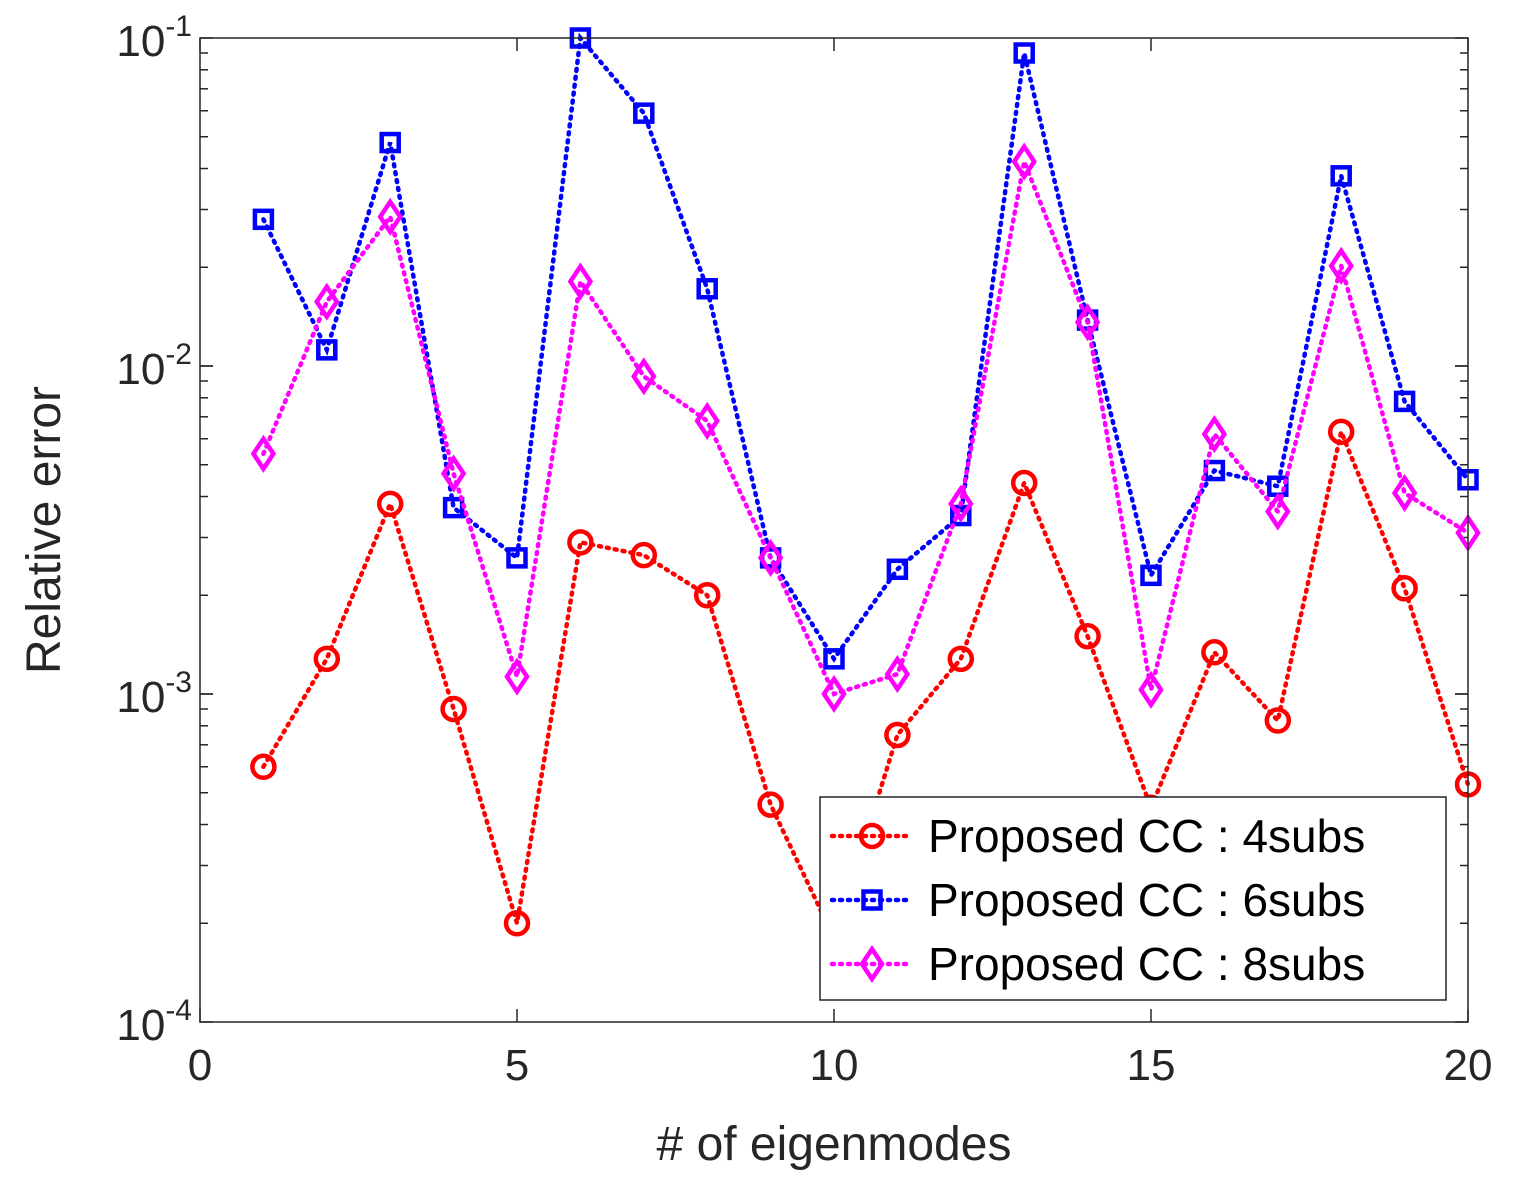  I want to click on x-axis-title: # of eigenmodes, so click(834, 1144).